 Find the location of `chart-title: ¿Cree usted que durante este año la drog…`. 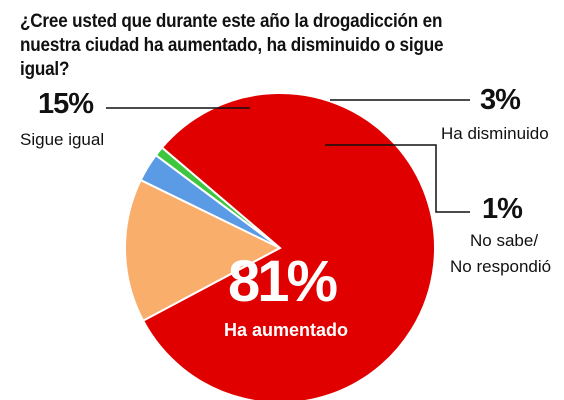

chart-title: ¿Cree usted que durante este año la drog… is located at coordinates (232, 45).